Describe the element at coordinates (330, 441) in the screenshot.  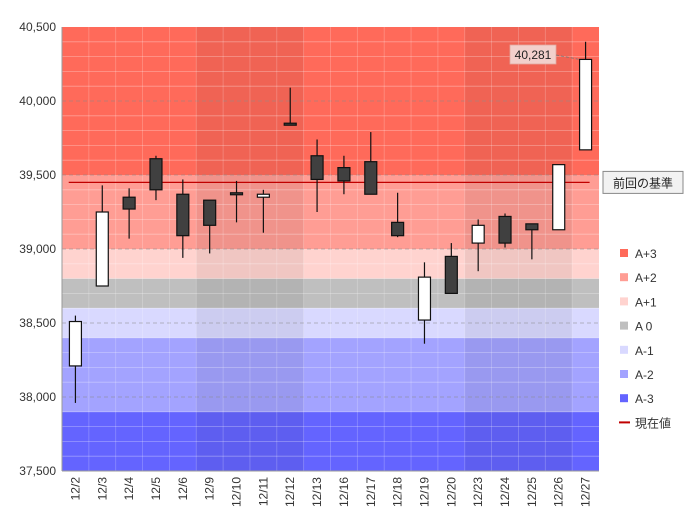
I see `band-Aminus3` at that location.